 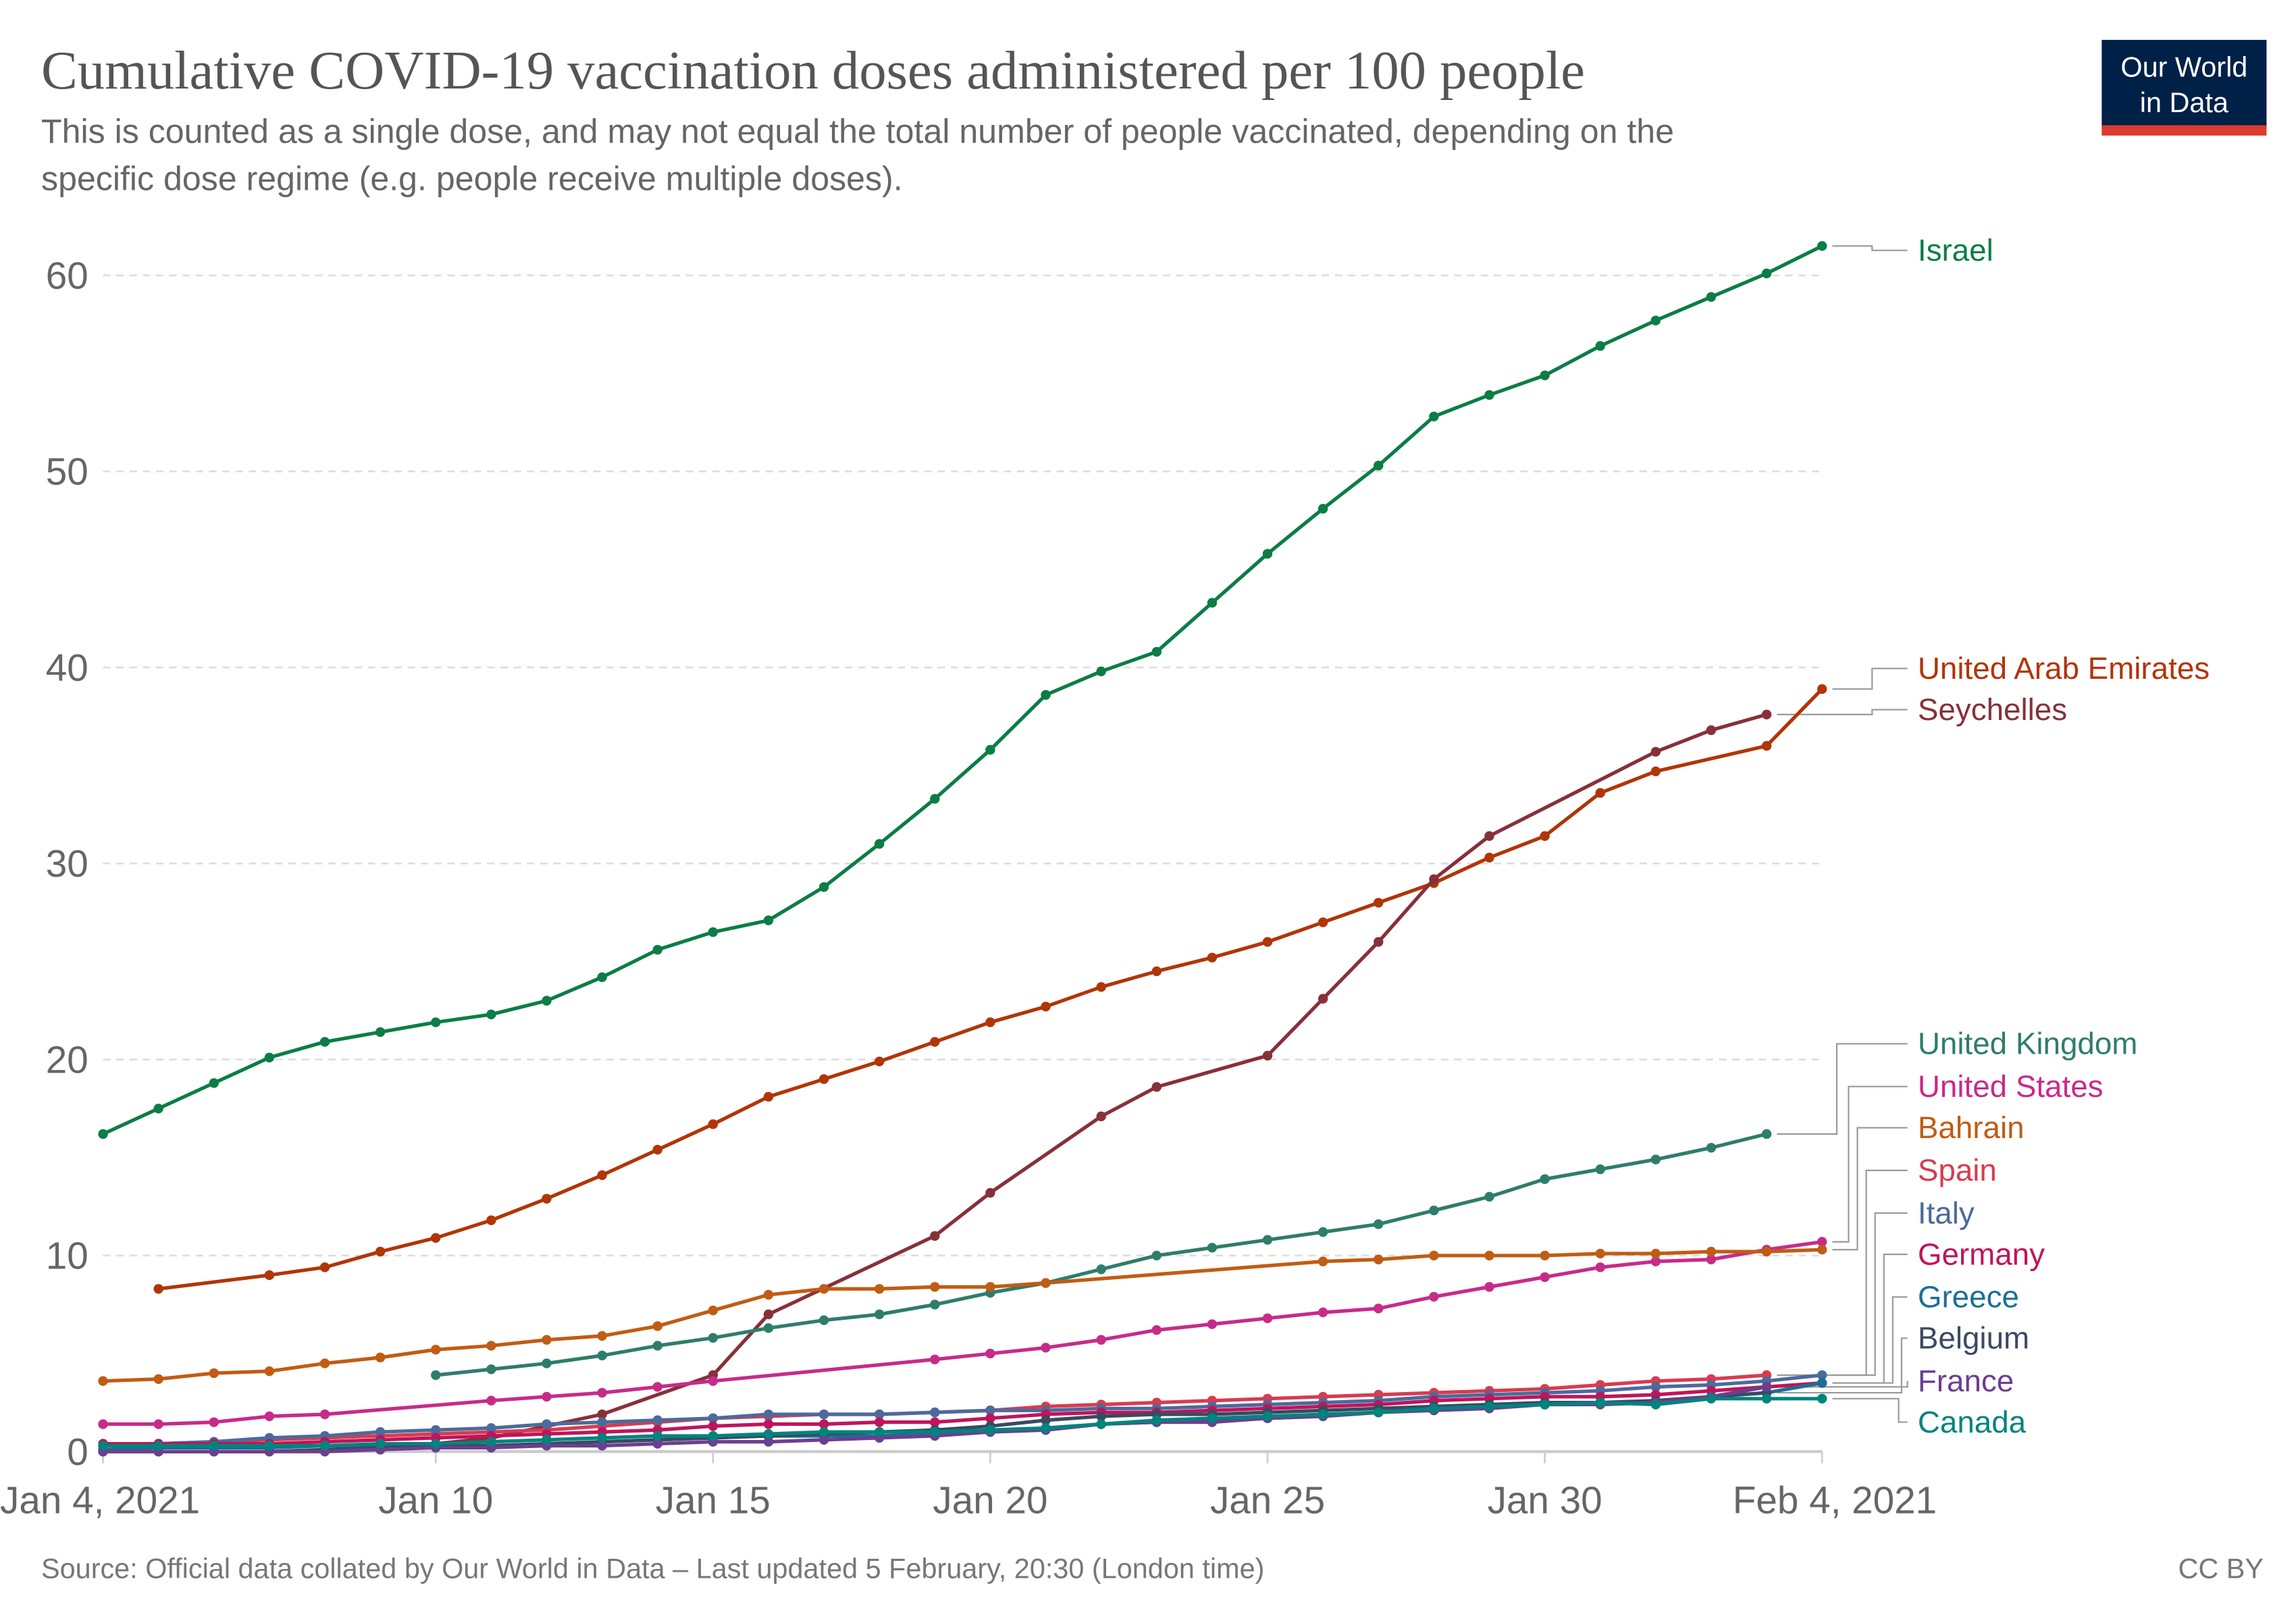 I want to click on series-united-states, so click(x=962, y=1333).